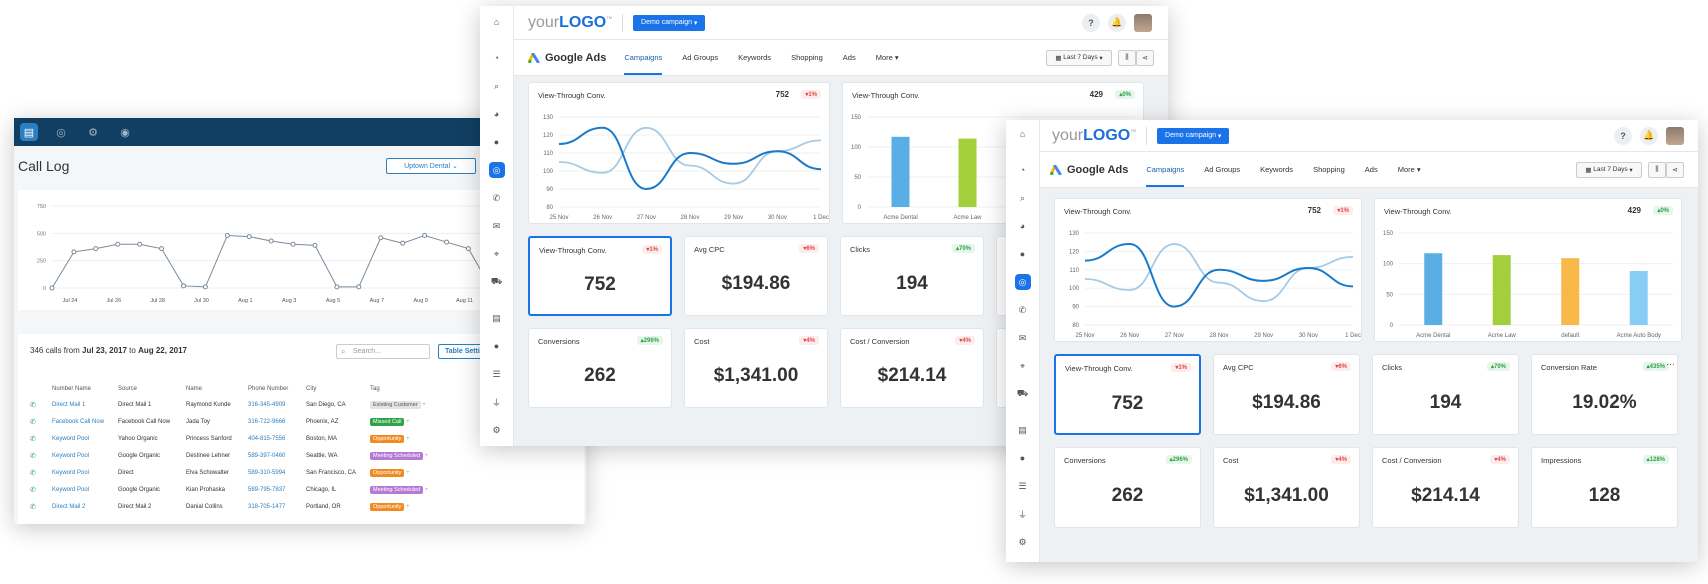 This screenshot has width=1708, height=584. I want to click on search-icon: ⌕, so click(496, 85).